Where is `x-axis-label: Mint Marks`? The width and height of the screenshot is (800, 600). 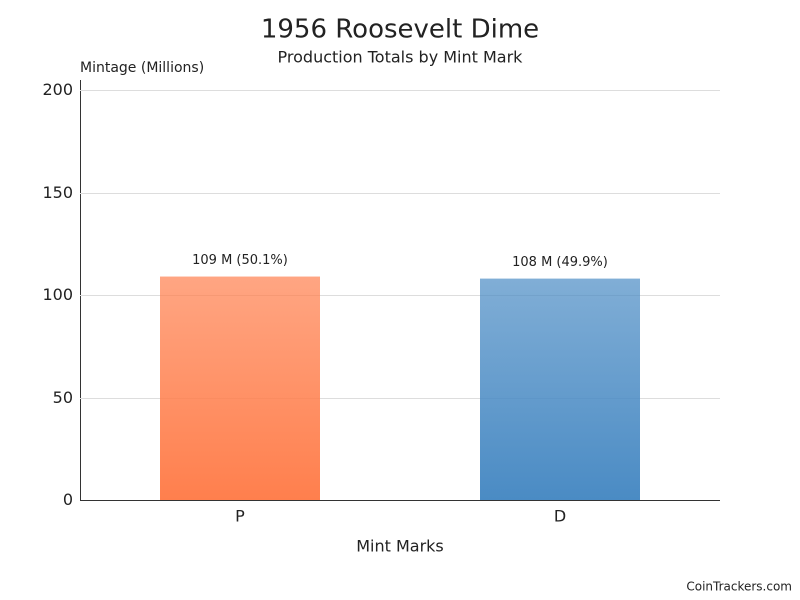
x-axis-label: Mint Marks is located at coordinates (400, 546).